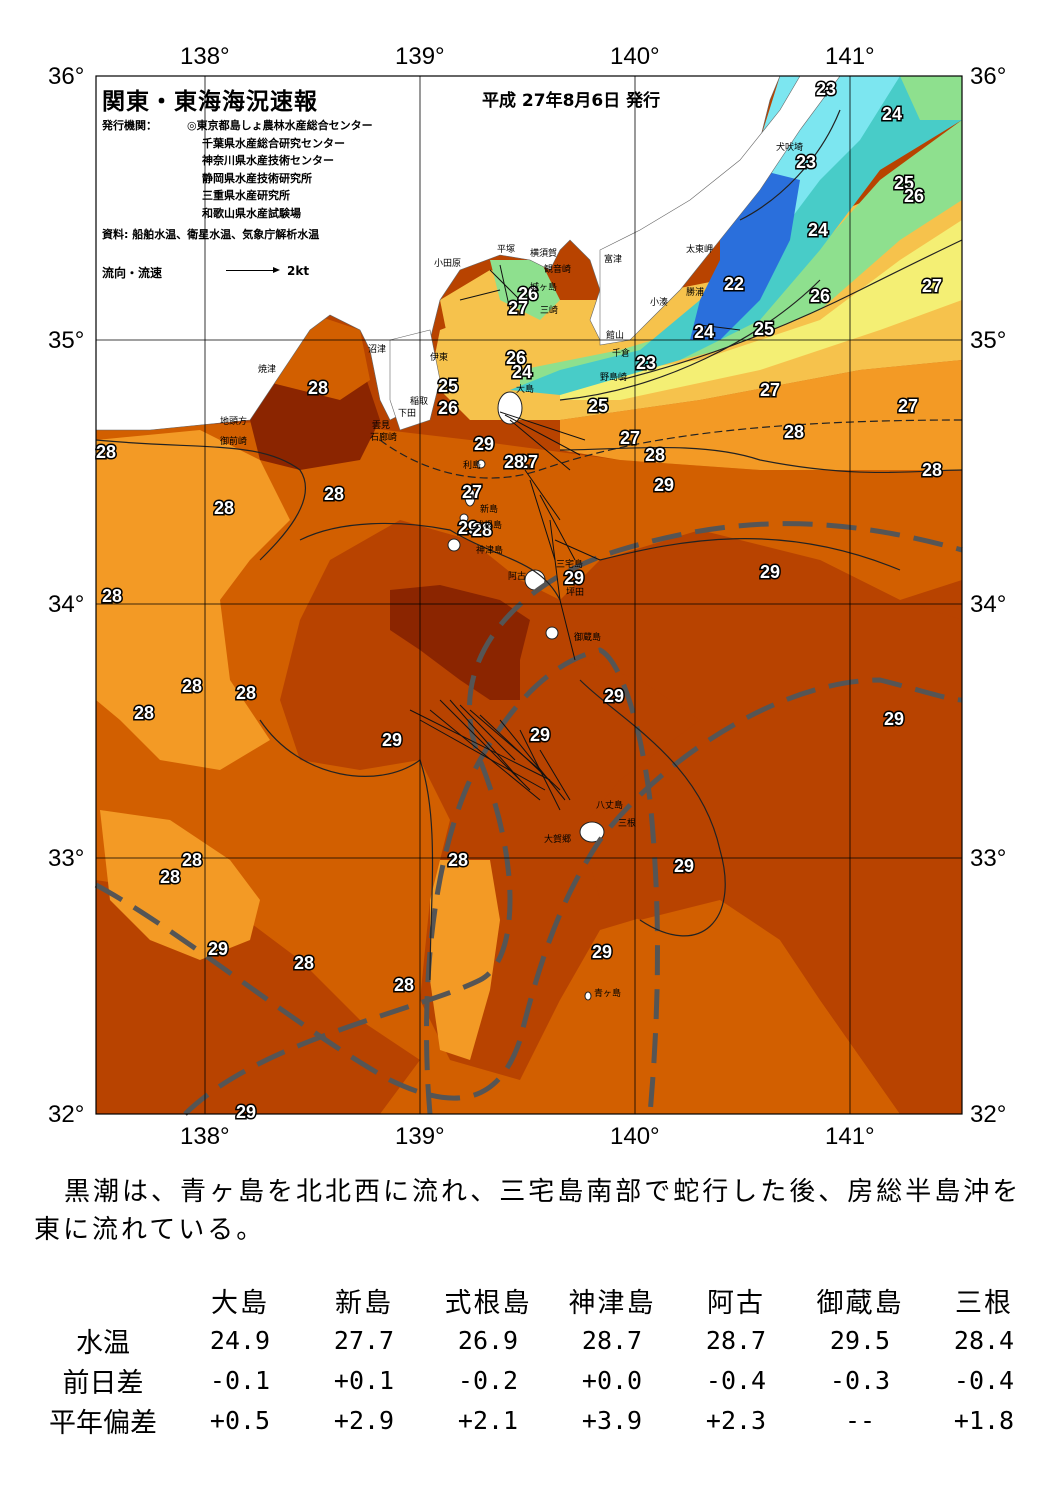 Image resolution: width=1064 pixels, height=1503 pixels. What do you see at coordinates (627, 823) in the screenshot?
I see `place-mitsune: 三根` at bounding box center [627, 823].